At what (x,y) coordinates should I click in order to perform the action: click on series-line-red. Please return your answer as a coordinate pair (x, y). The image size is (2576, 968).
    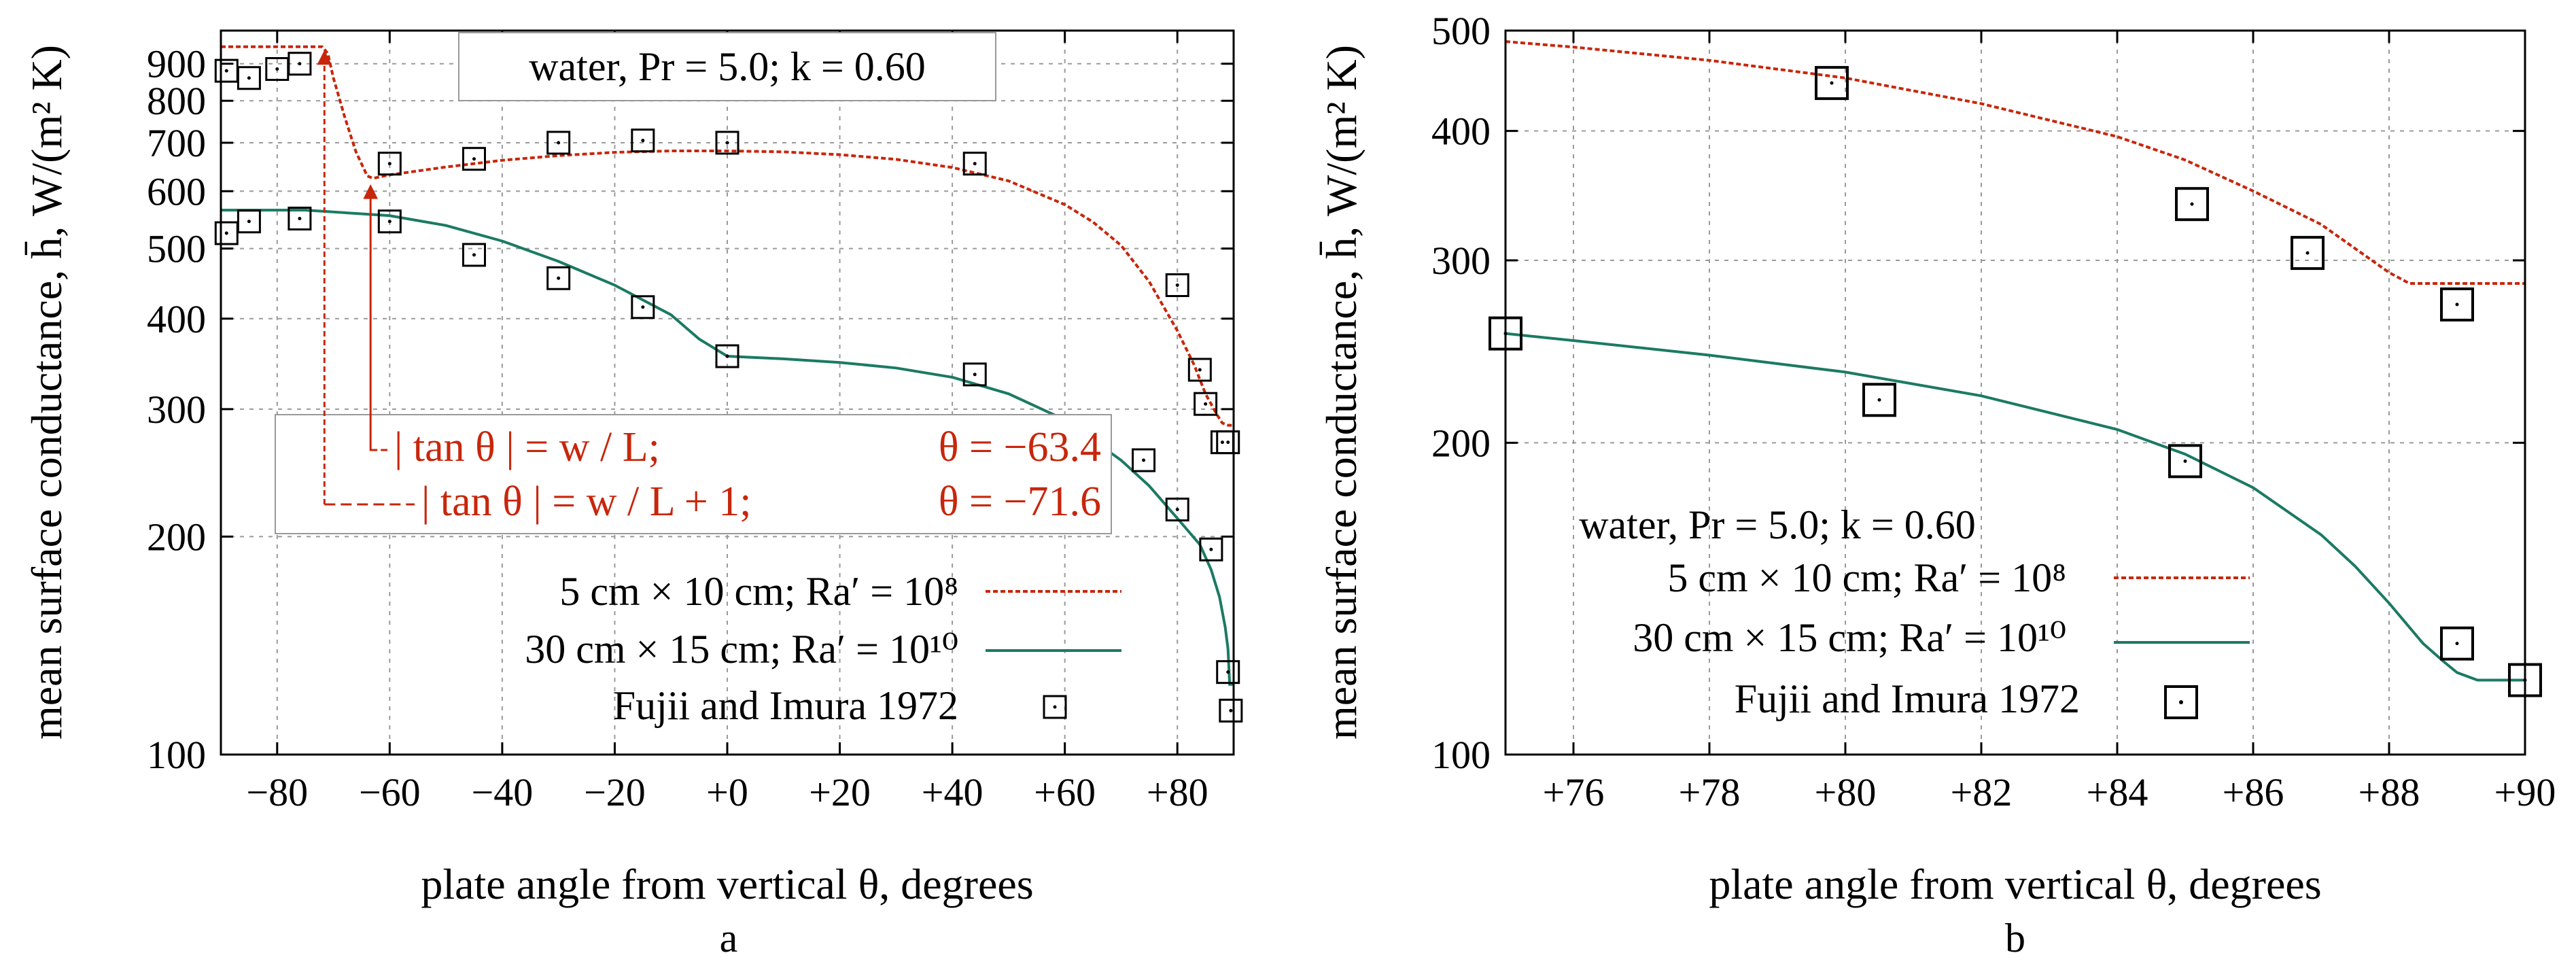
    Looking at the image, I should click on (2015, 162).